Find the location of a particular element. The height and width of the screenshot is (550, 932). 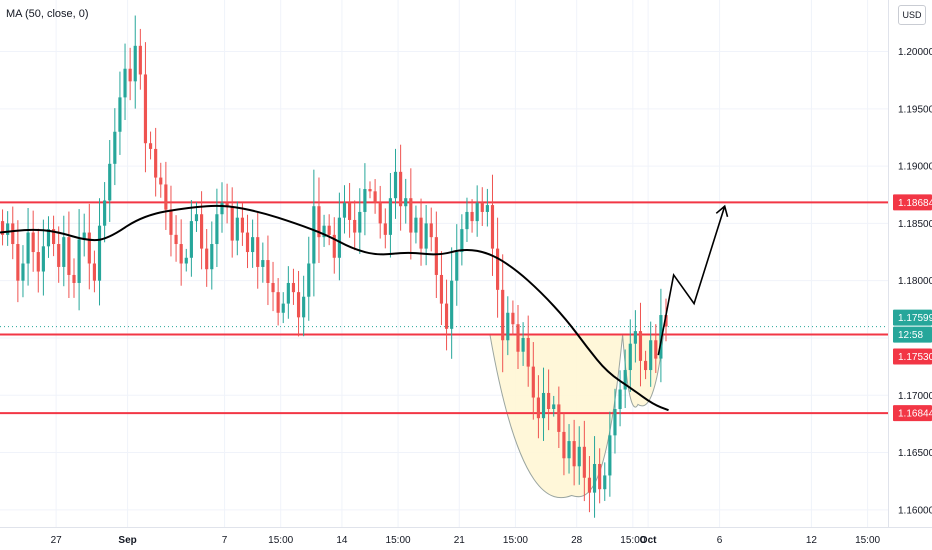

price-tags: 1.18684 1.17530 1.16844 1.17599 12:58 is located at coordinates (912, 308).